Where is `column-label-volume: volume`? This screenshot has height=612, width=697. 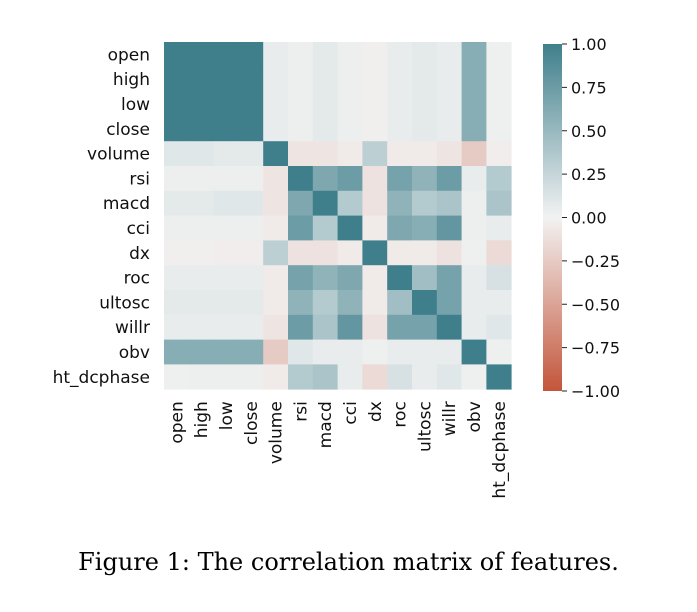 column-label-volume: volume is located at coordinates (277, 432).